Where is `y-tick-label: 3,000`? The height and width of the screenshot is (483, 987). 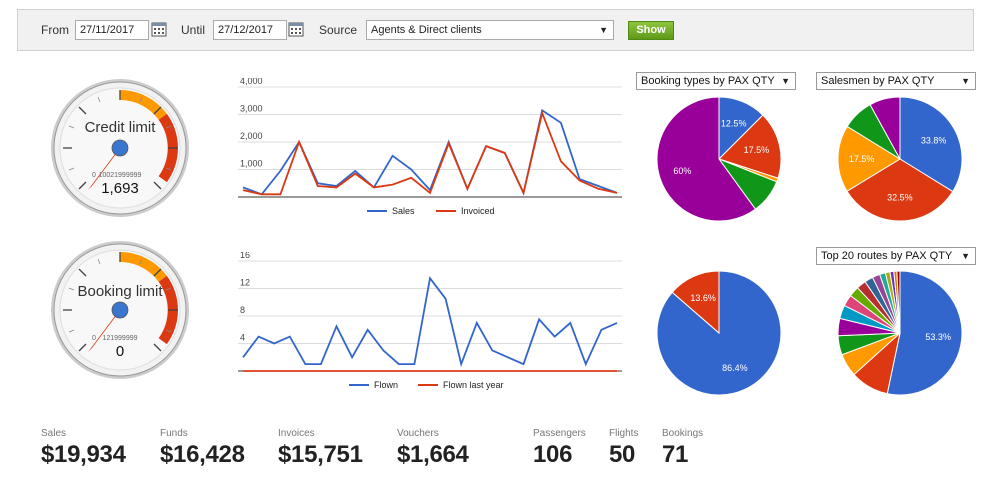
y-tick-label: 3,000 is located at coordinates (251, 109).